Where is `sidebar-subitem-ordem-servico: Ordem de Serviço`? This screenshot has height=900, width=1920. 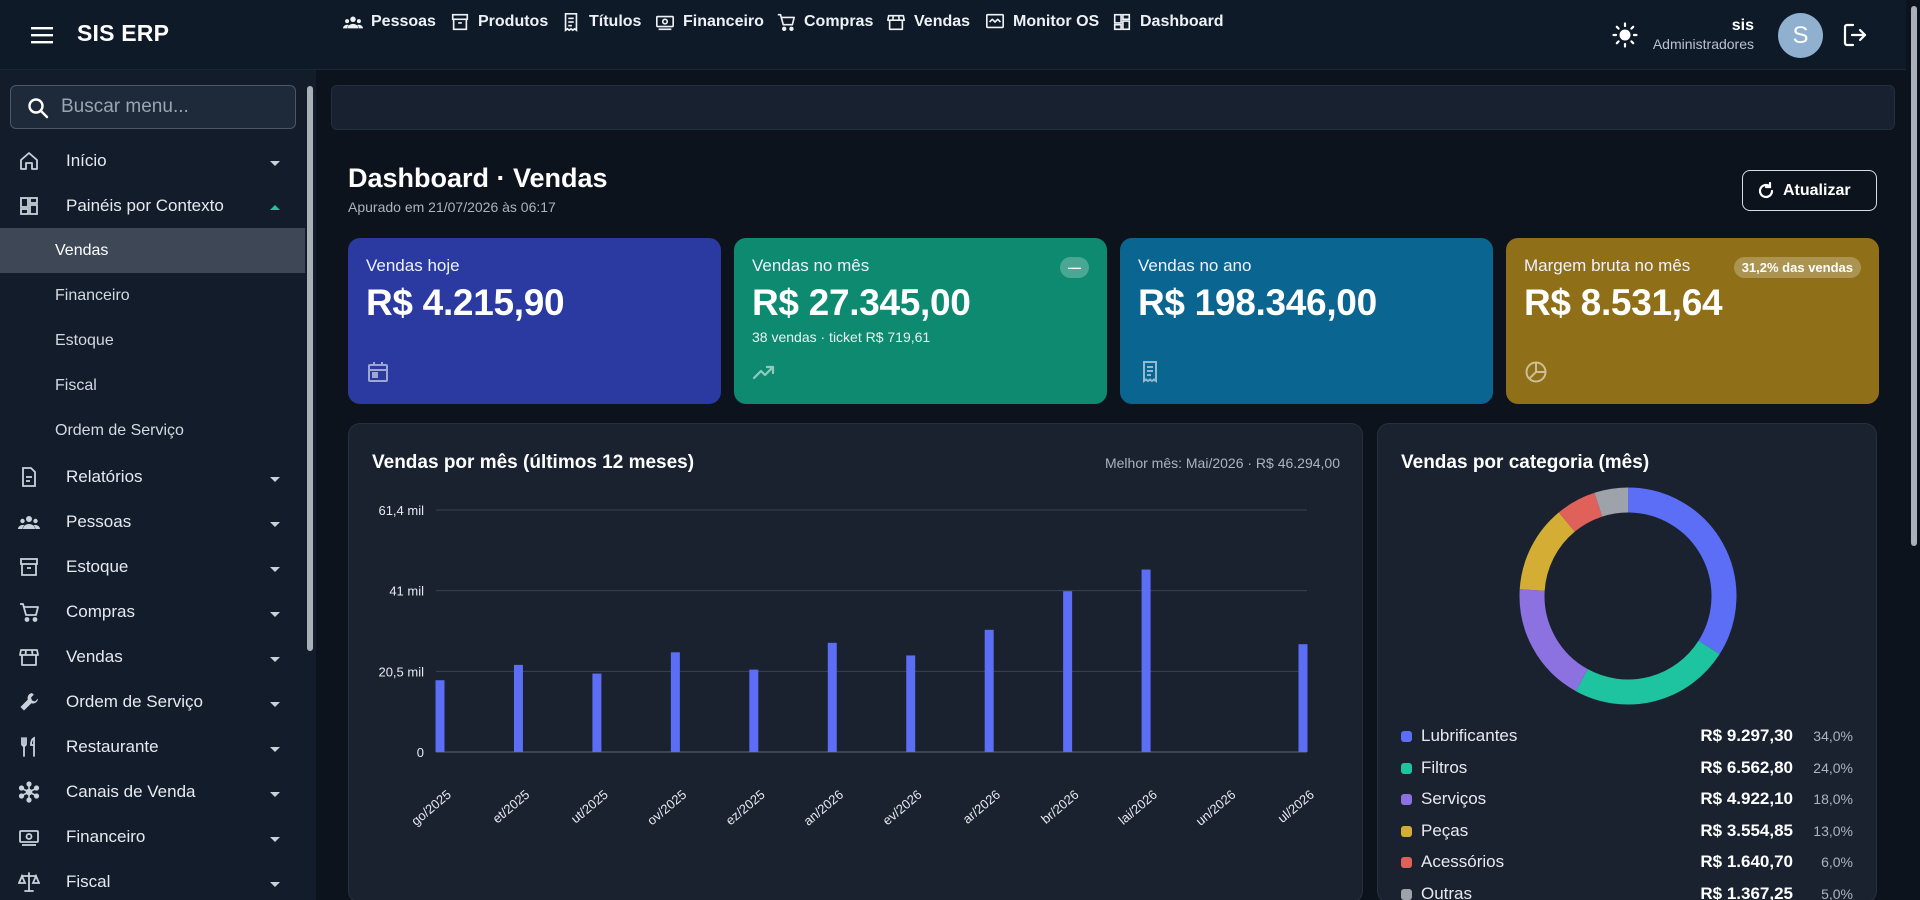 sidebar-subitem-ordem-servico: Ordem de Serviço is located at coordinates (152, 430).